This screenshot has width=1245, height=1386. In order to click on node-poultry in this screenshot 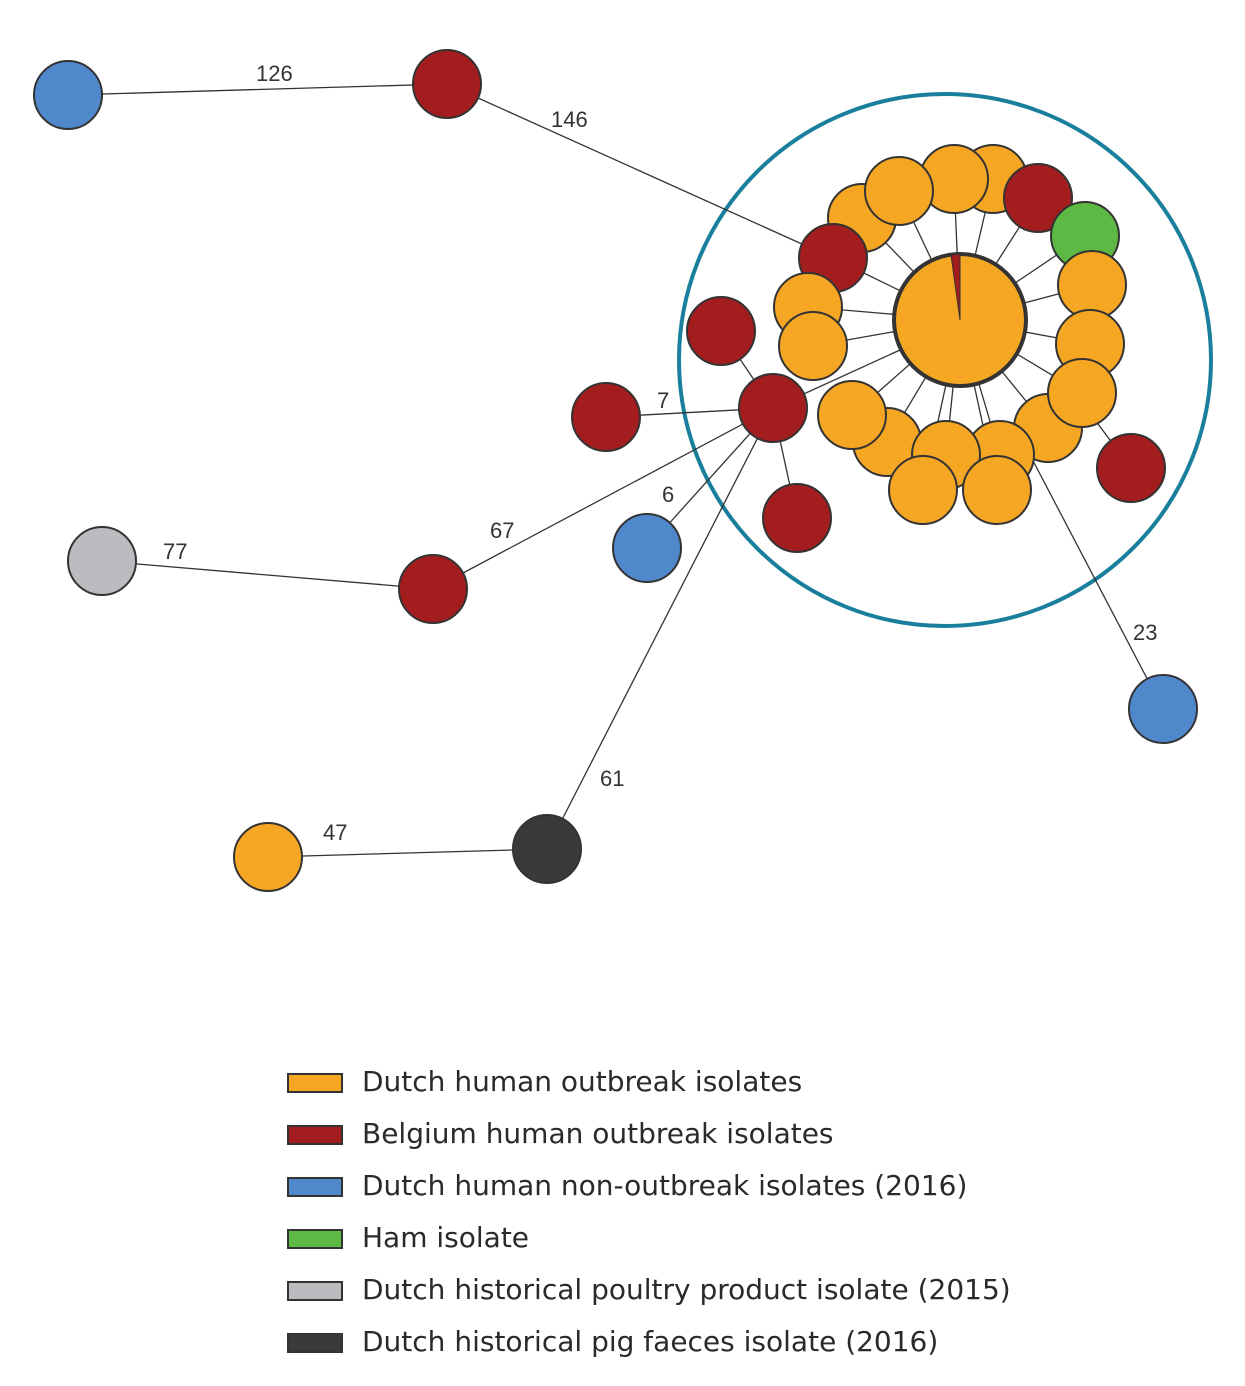, I will do `click(102, 561)`.